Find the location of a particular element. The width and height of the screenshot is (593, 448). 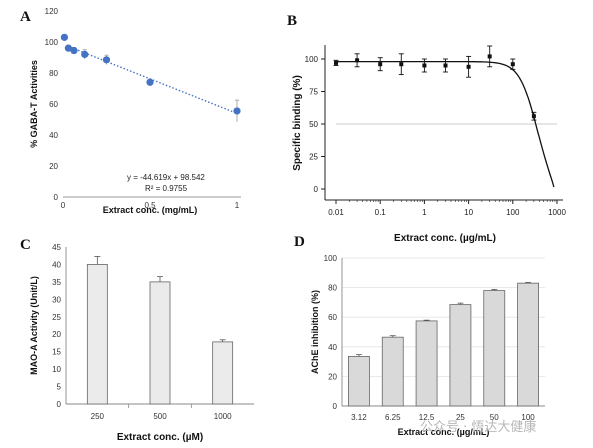

chart-b-xlabel: Extract conc. (µg/mL) is located at coordinates (445, 238).